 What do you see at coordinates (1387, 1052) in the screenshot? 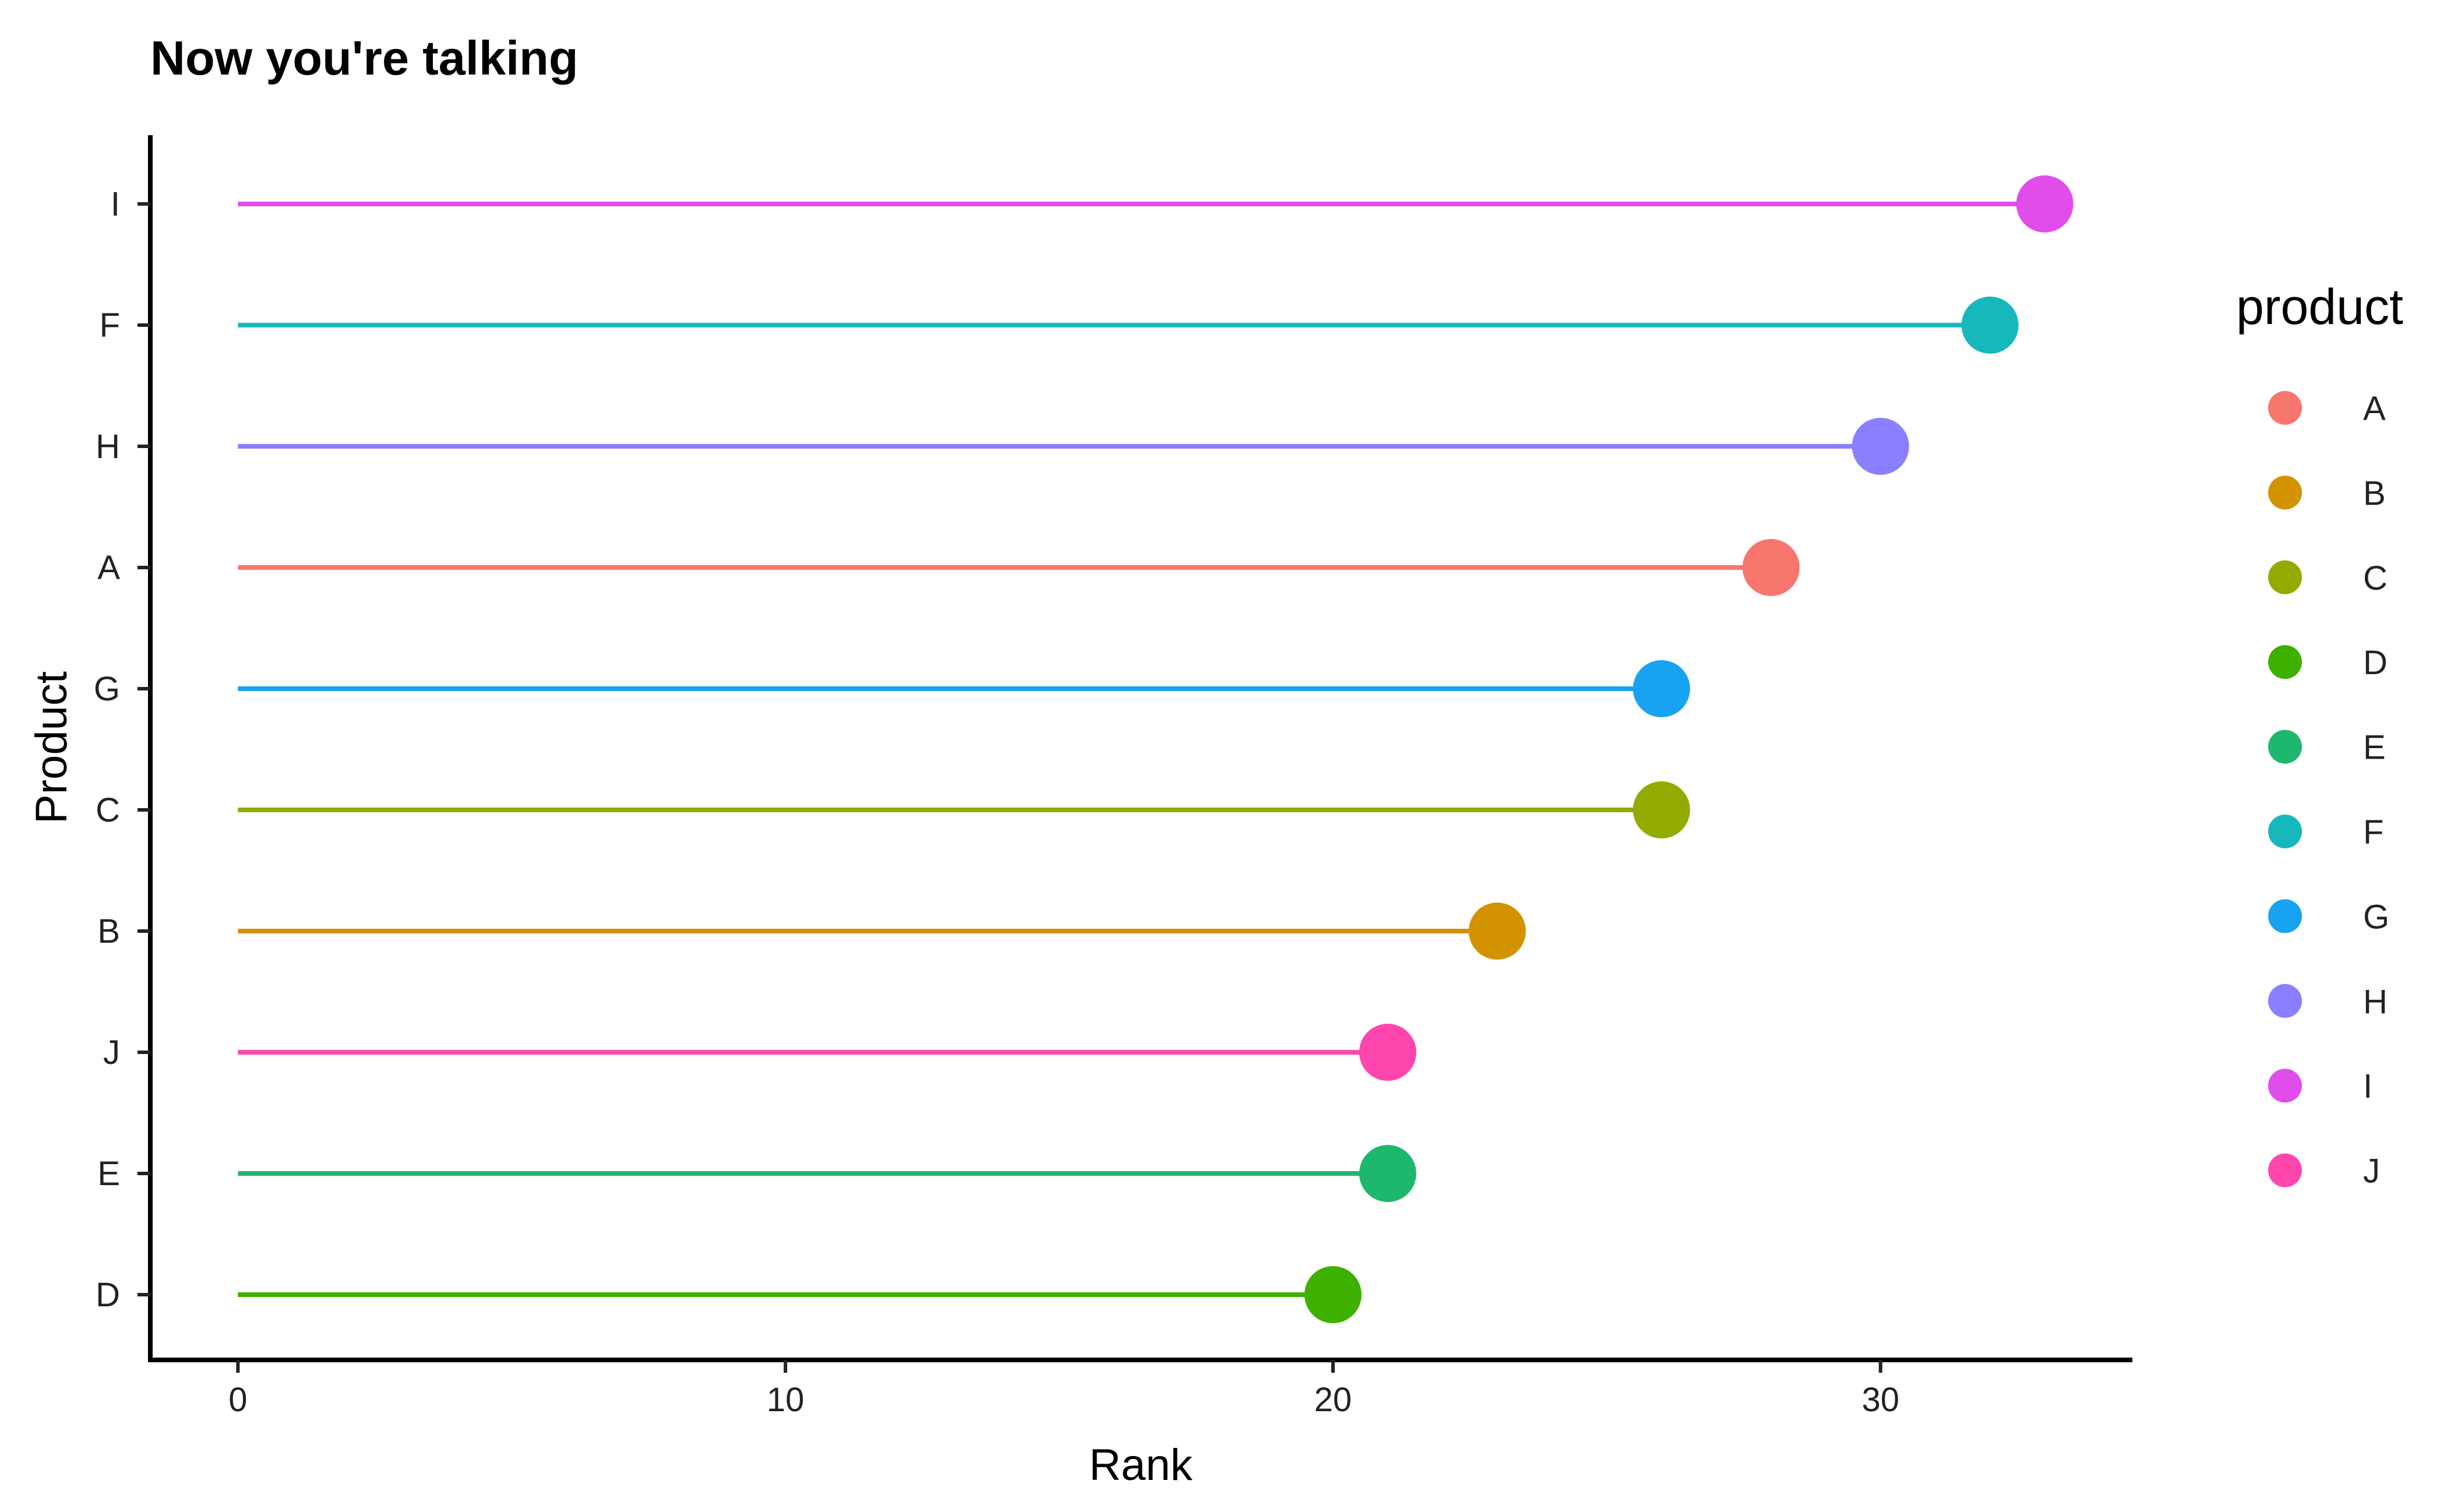
I see `point-J` at bounding box center [1387, 1052].